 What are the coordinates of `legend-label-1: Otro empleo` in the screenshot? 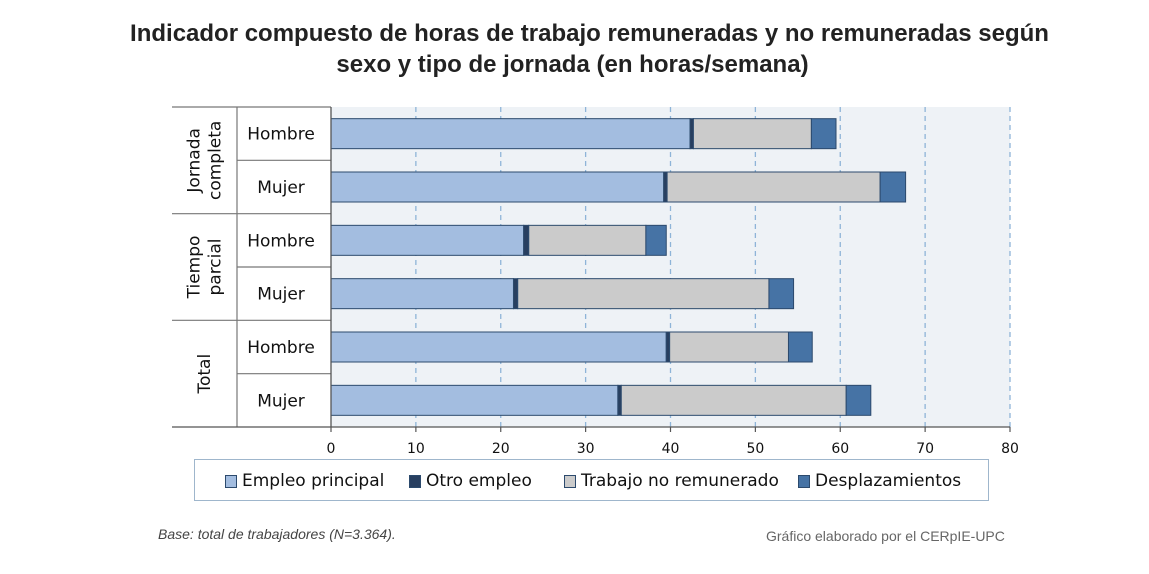 It's located at (479, 481).